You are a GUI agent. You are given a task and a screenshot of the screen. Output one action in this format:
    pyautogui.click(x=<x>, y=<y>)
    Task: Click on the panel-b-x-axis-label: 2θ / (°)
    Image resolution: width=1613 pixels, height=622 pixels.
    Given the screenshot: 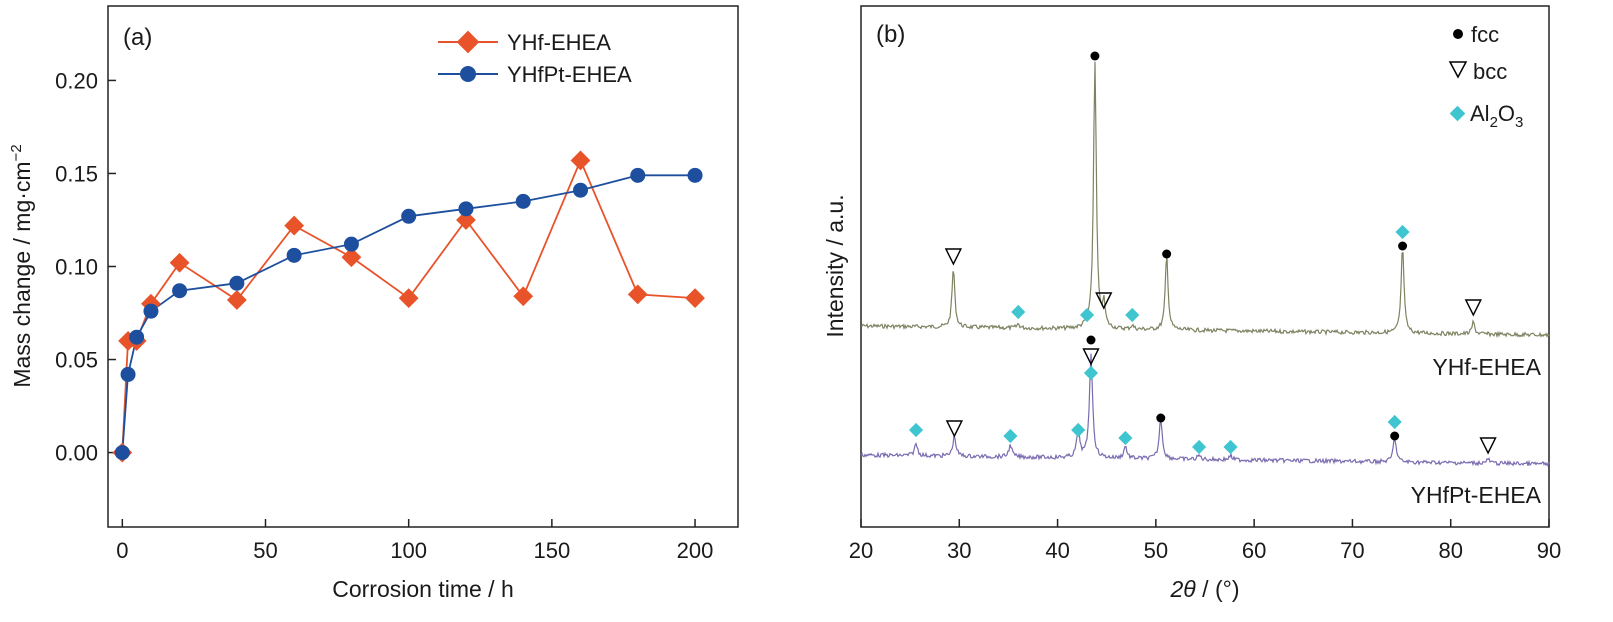 What is the action you would take?
    pyautogui.click(x=1205, y=589)
    